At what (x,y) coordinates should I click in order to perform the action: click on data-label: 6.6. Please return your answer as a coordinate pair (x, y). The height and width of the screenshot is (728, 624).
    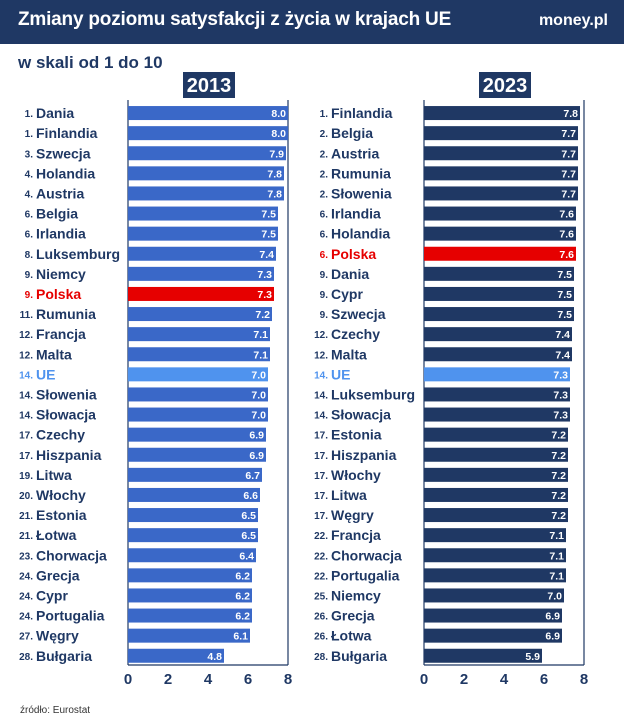
    Looking at the image, I should click on (250, 496).